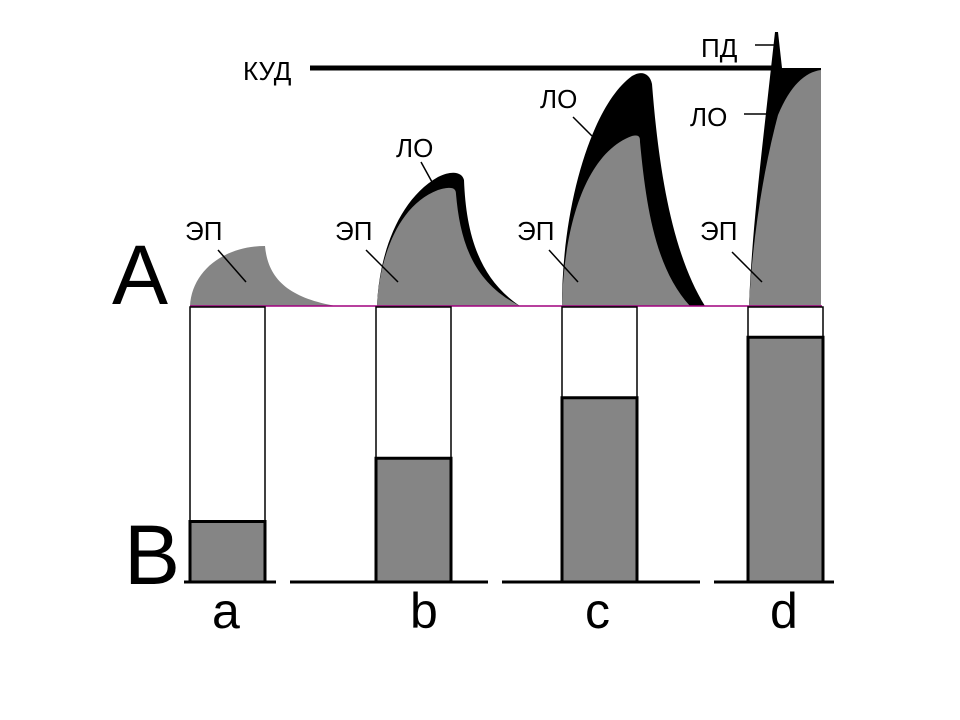 The width and height of the screenshot is (960, 720). I want to click on bar-fill-a, so click(227, 552).